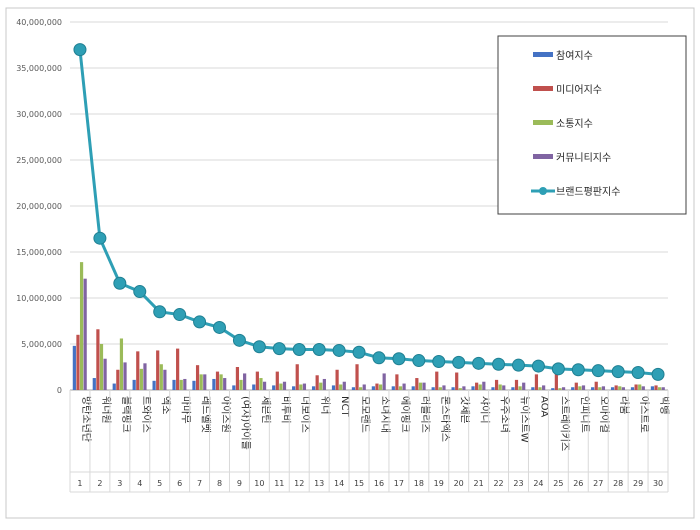  What do you see at coordinates (405, 414) in the screenshot?
I see `category-label: 에이핑크` at bounding box center [405, 414].